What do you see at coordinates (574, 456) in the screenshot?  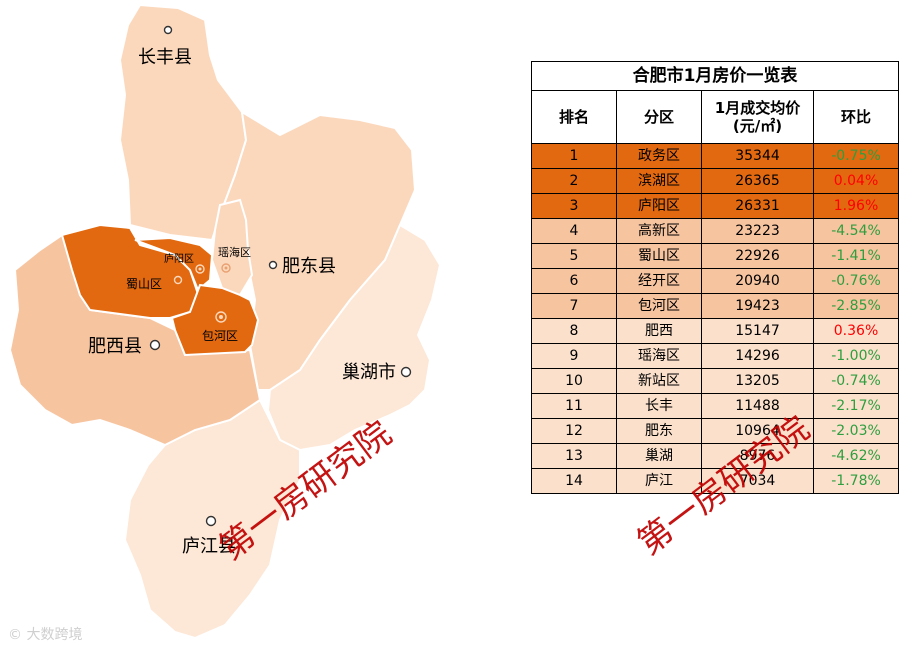 I see `cell-rank: 13` at bounding box center [574, 456].